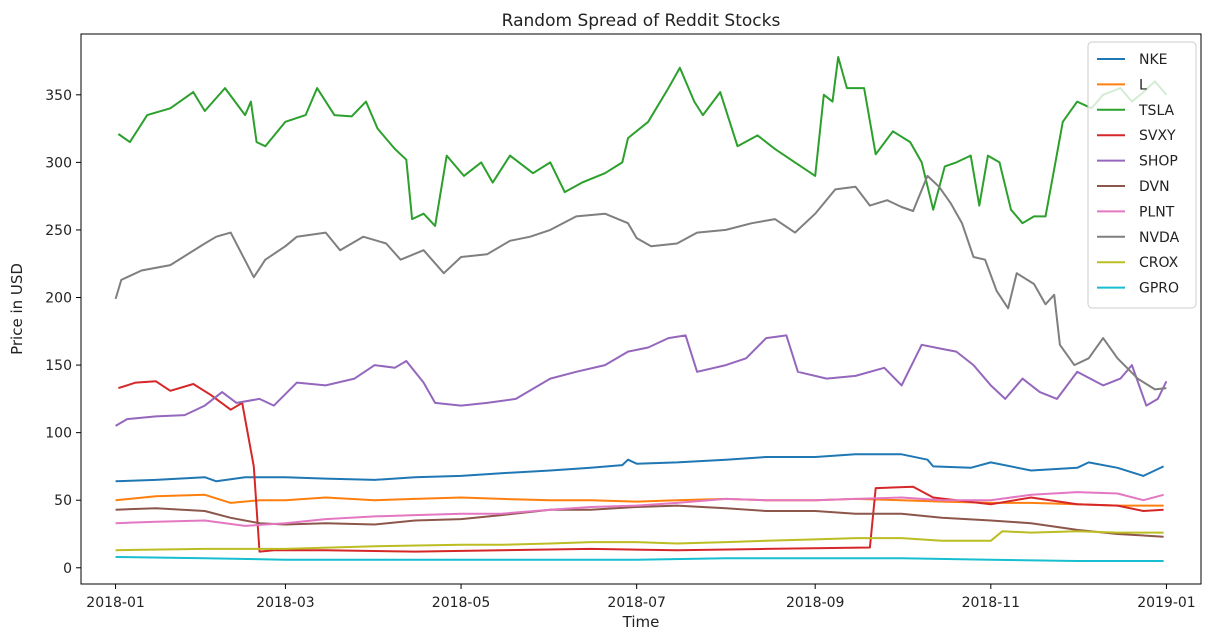  What do you see at coordinates (1159, 238) in the screenshot?
I see `legend-label-nvda: NVDA` at bounding box center [1159, 238].